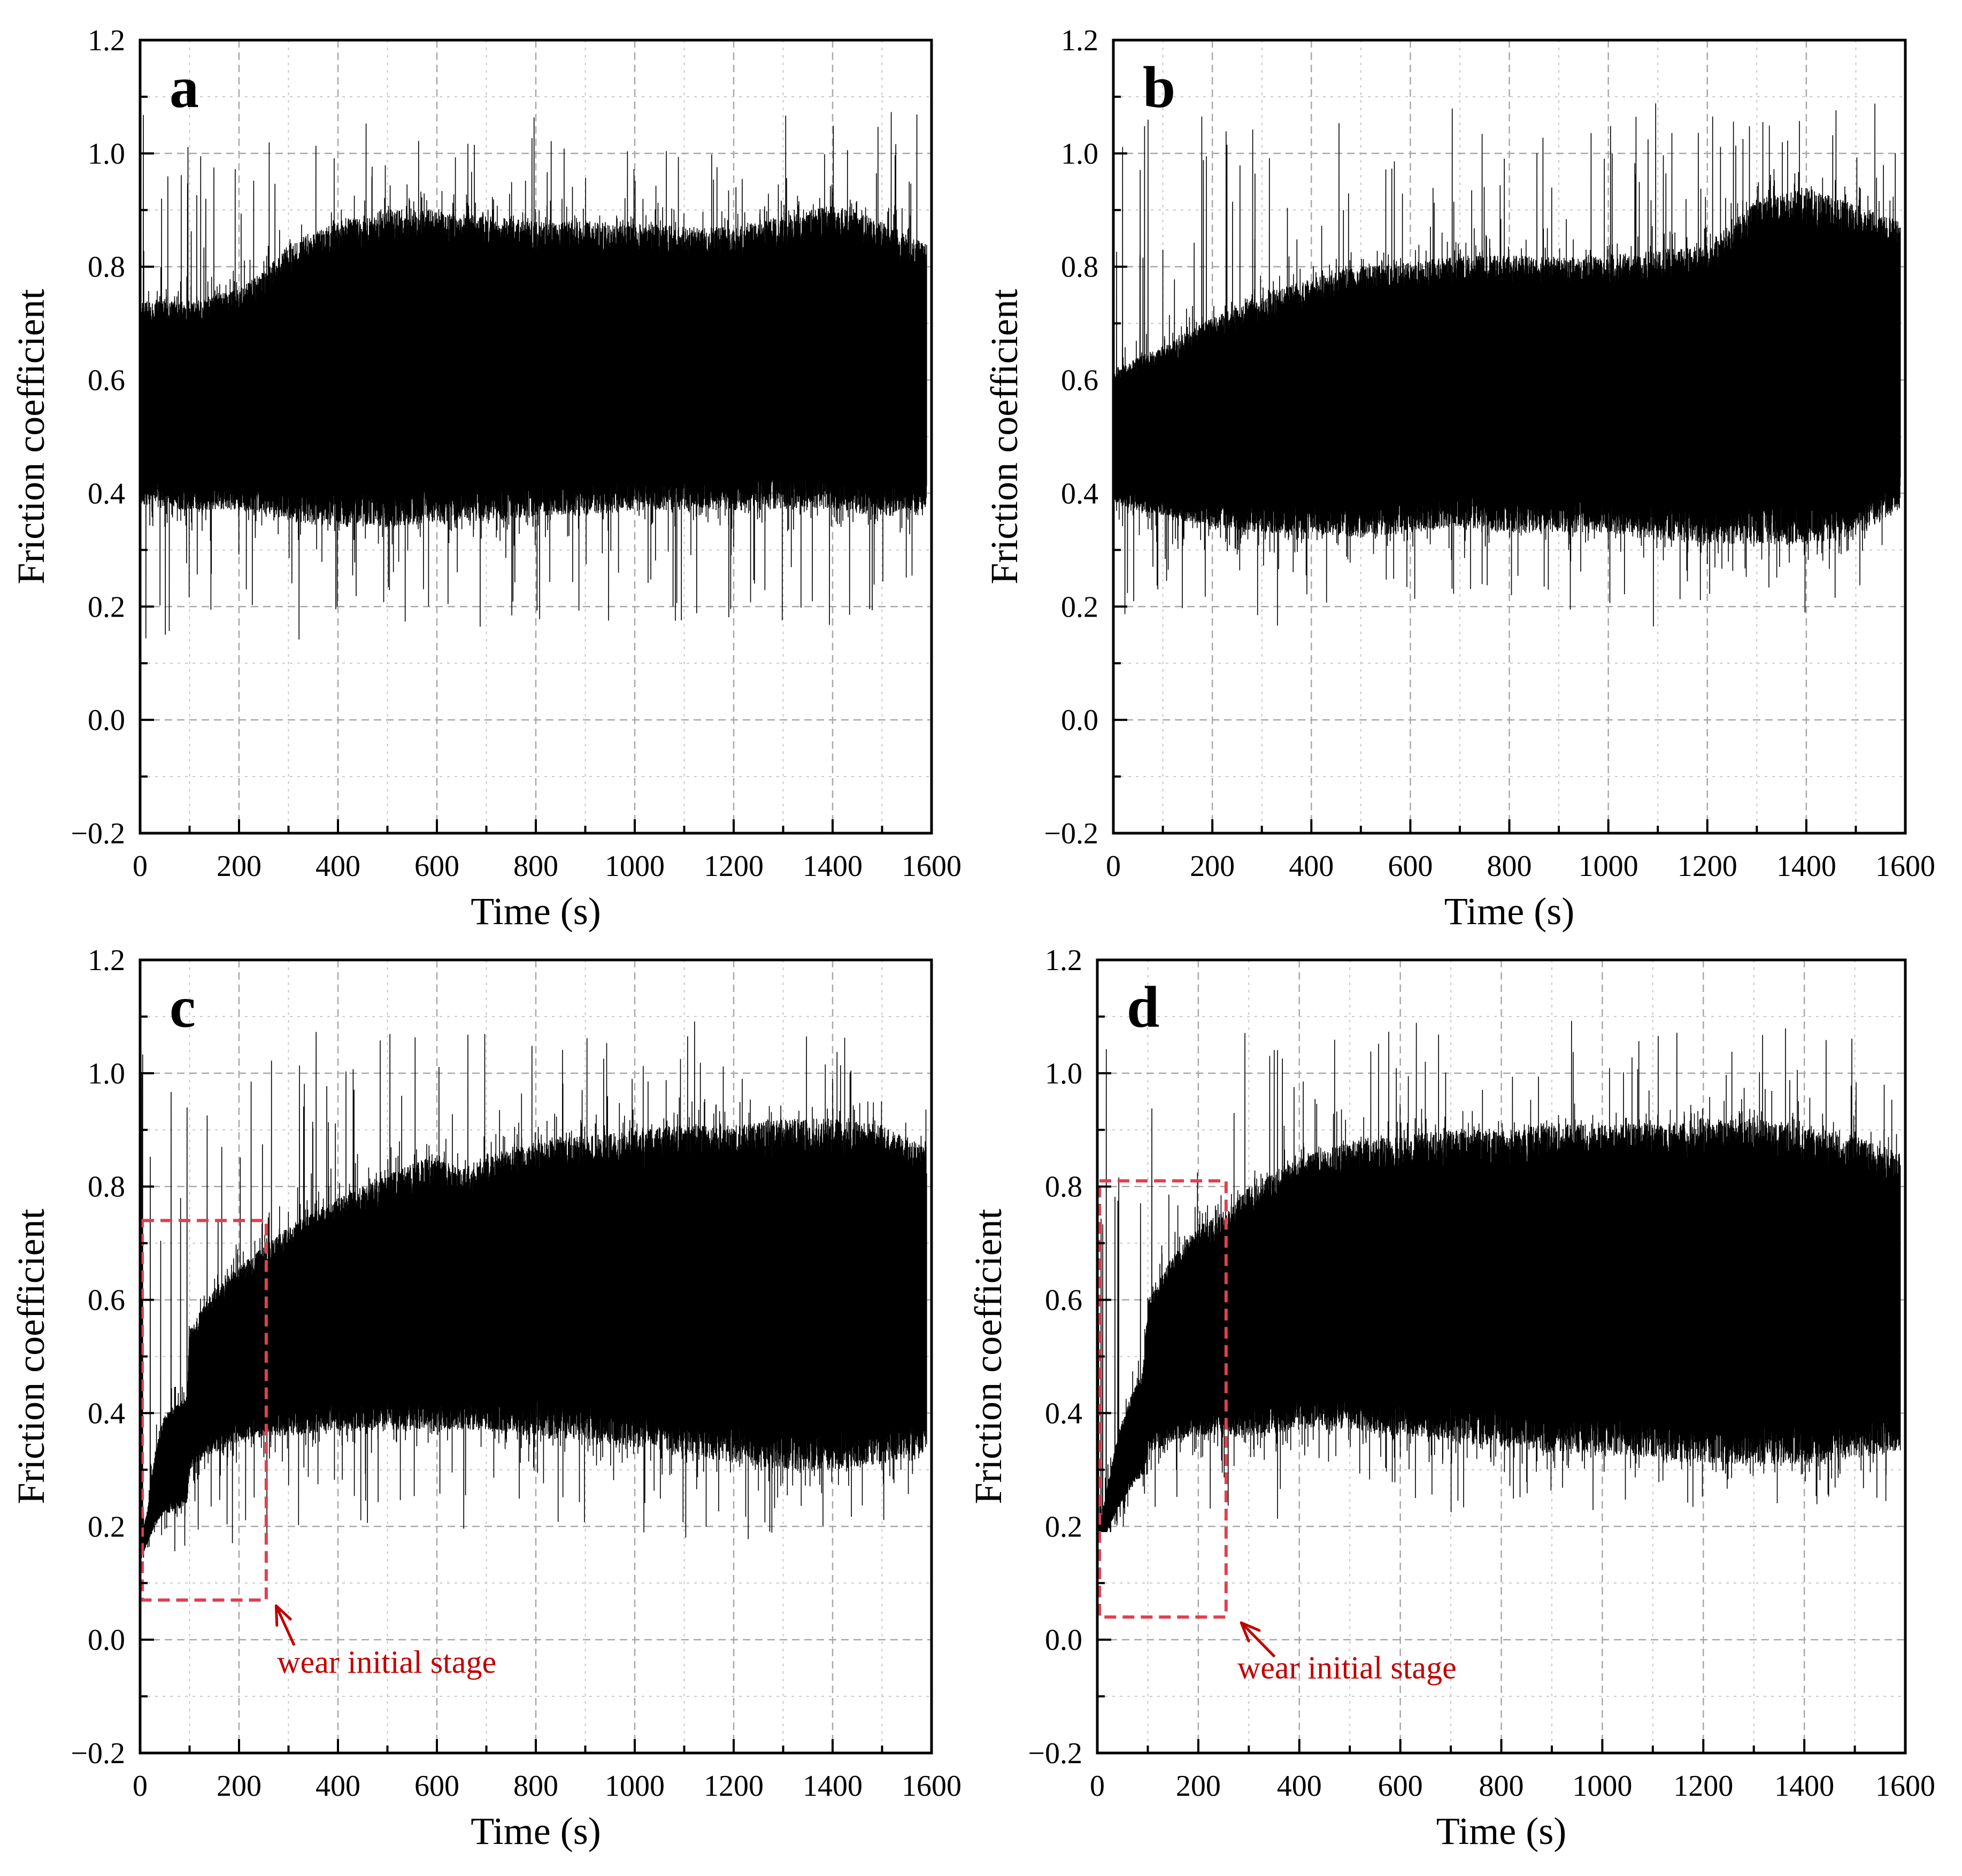 The height and width of the screenshot is (1876, 1962). Describe the element at coordinates (183, 1007) in the screenshot. I see `panel-letter: c` at that location.